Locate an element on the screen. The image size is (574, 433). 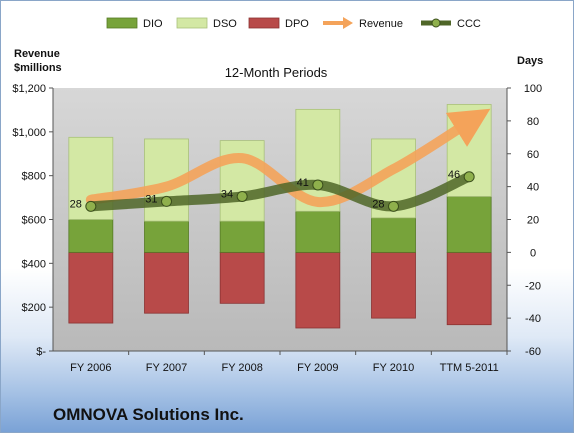
legend-ccc-marker is located at coordinates (436, 23).